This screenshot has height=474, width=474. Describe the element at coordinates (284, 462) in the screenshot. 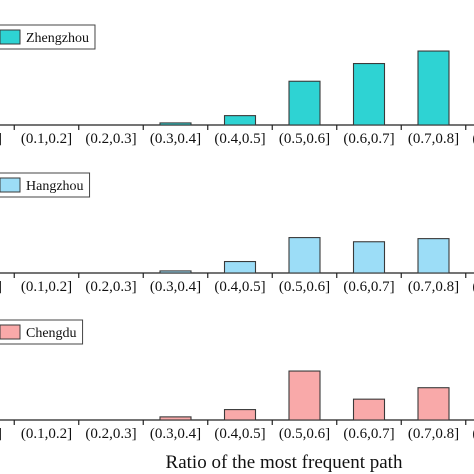

I see `x-axis-title: Ratio of the most frequent path` at that location.